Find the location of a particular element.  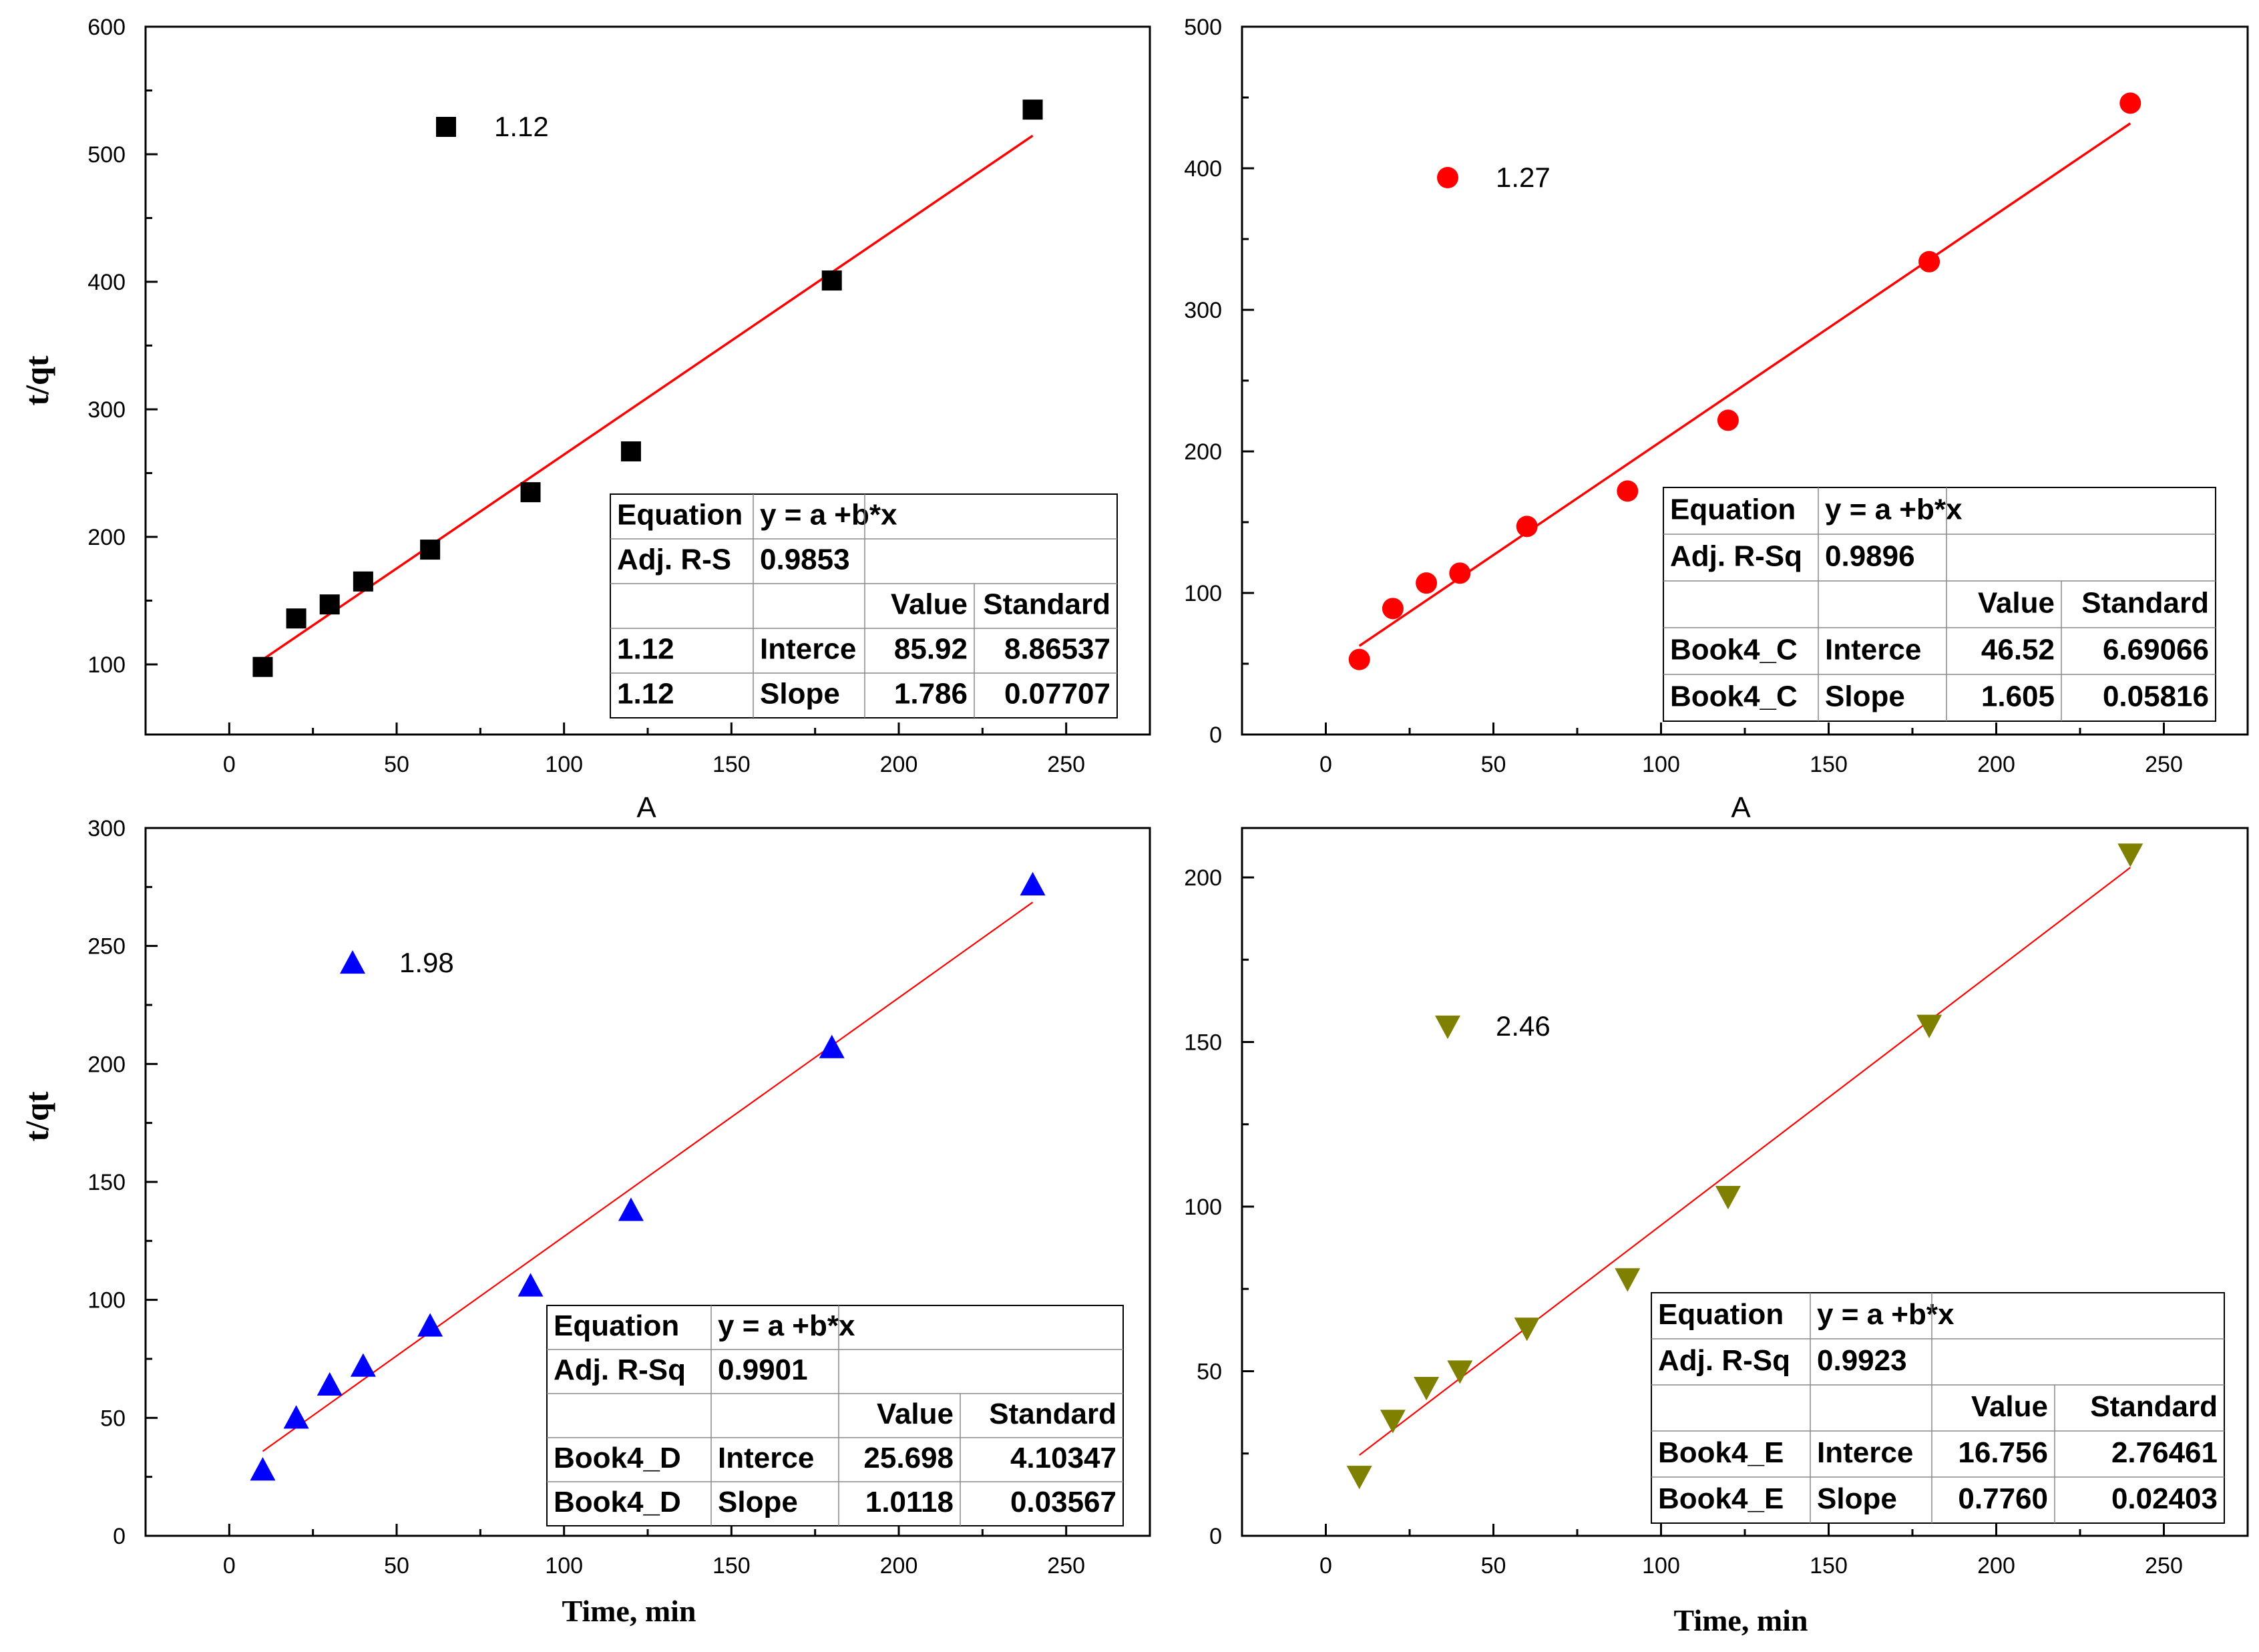

y-tick-label: 400 is located at coordinates (106, 282).